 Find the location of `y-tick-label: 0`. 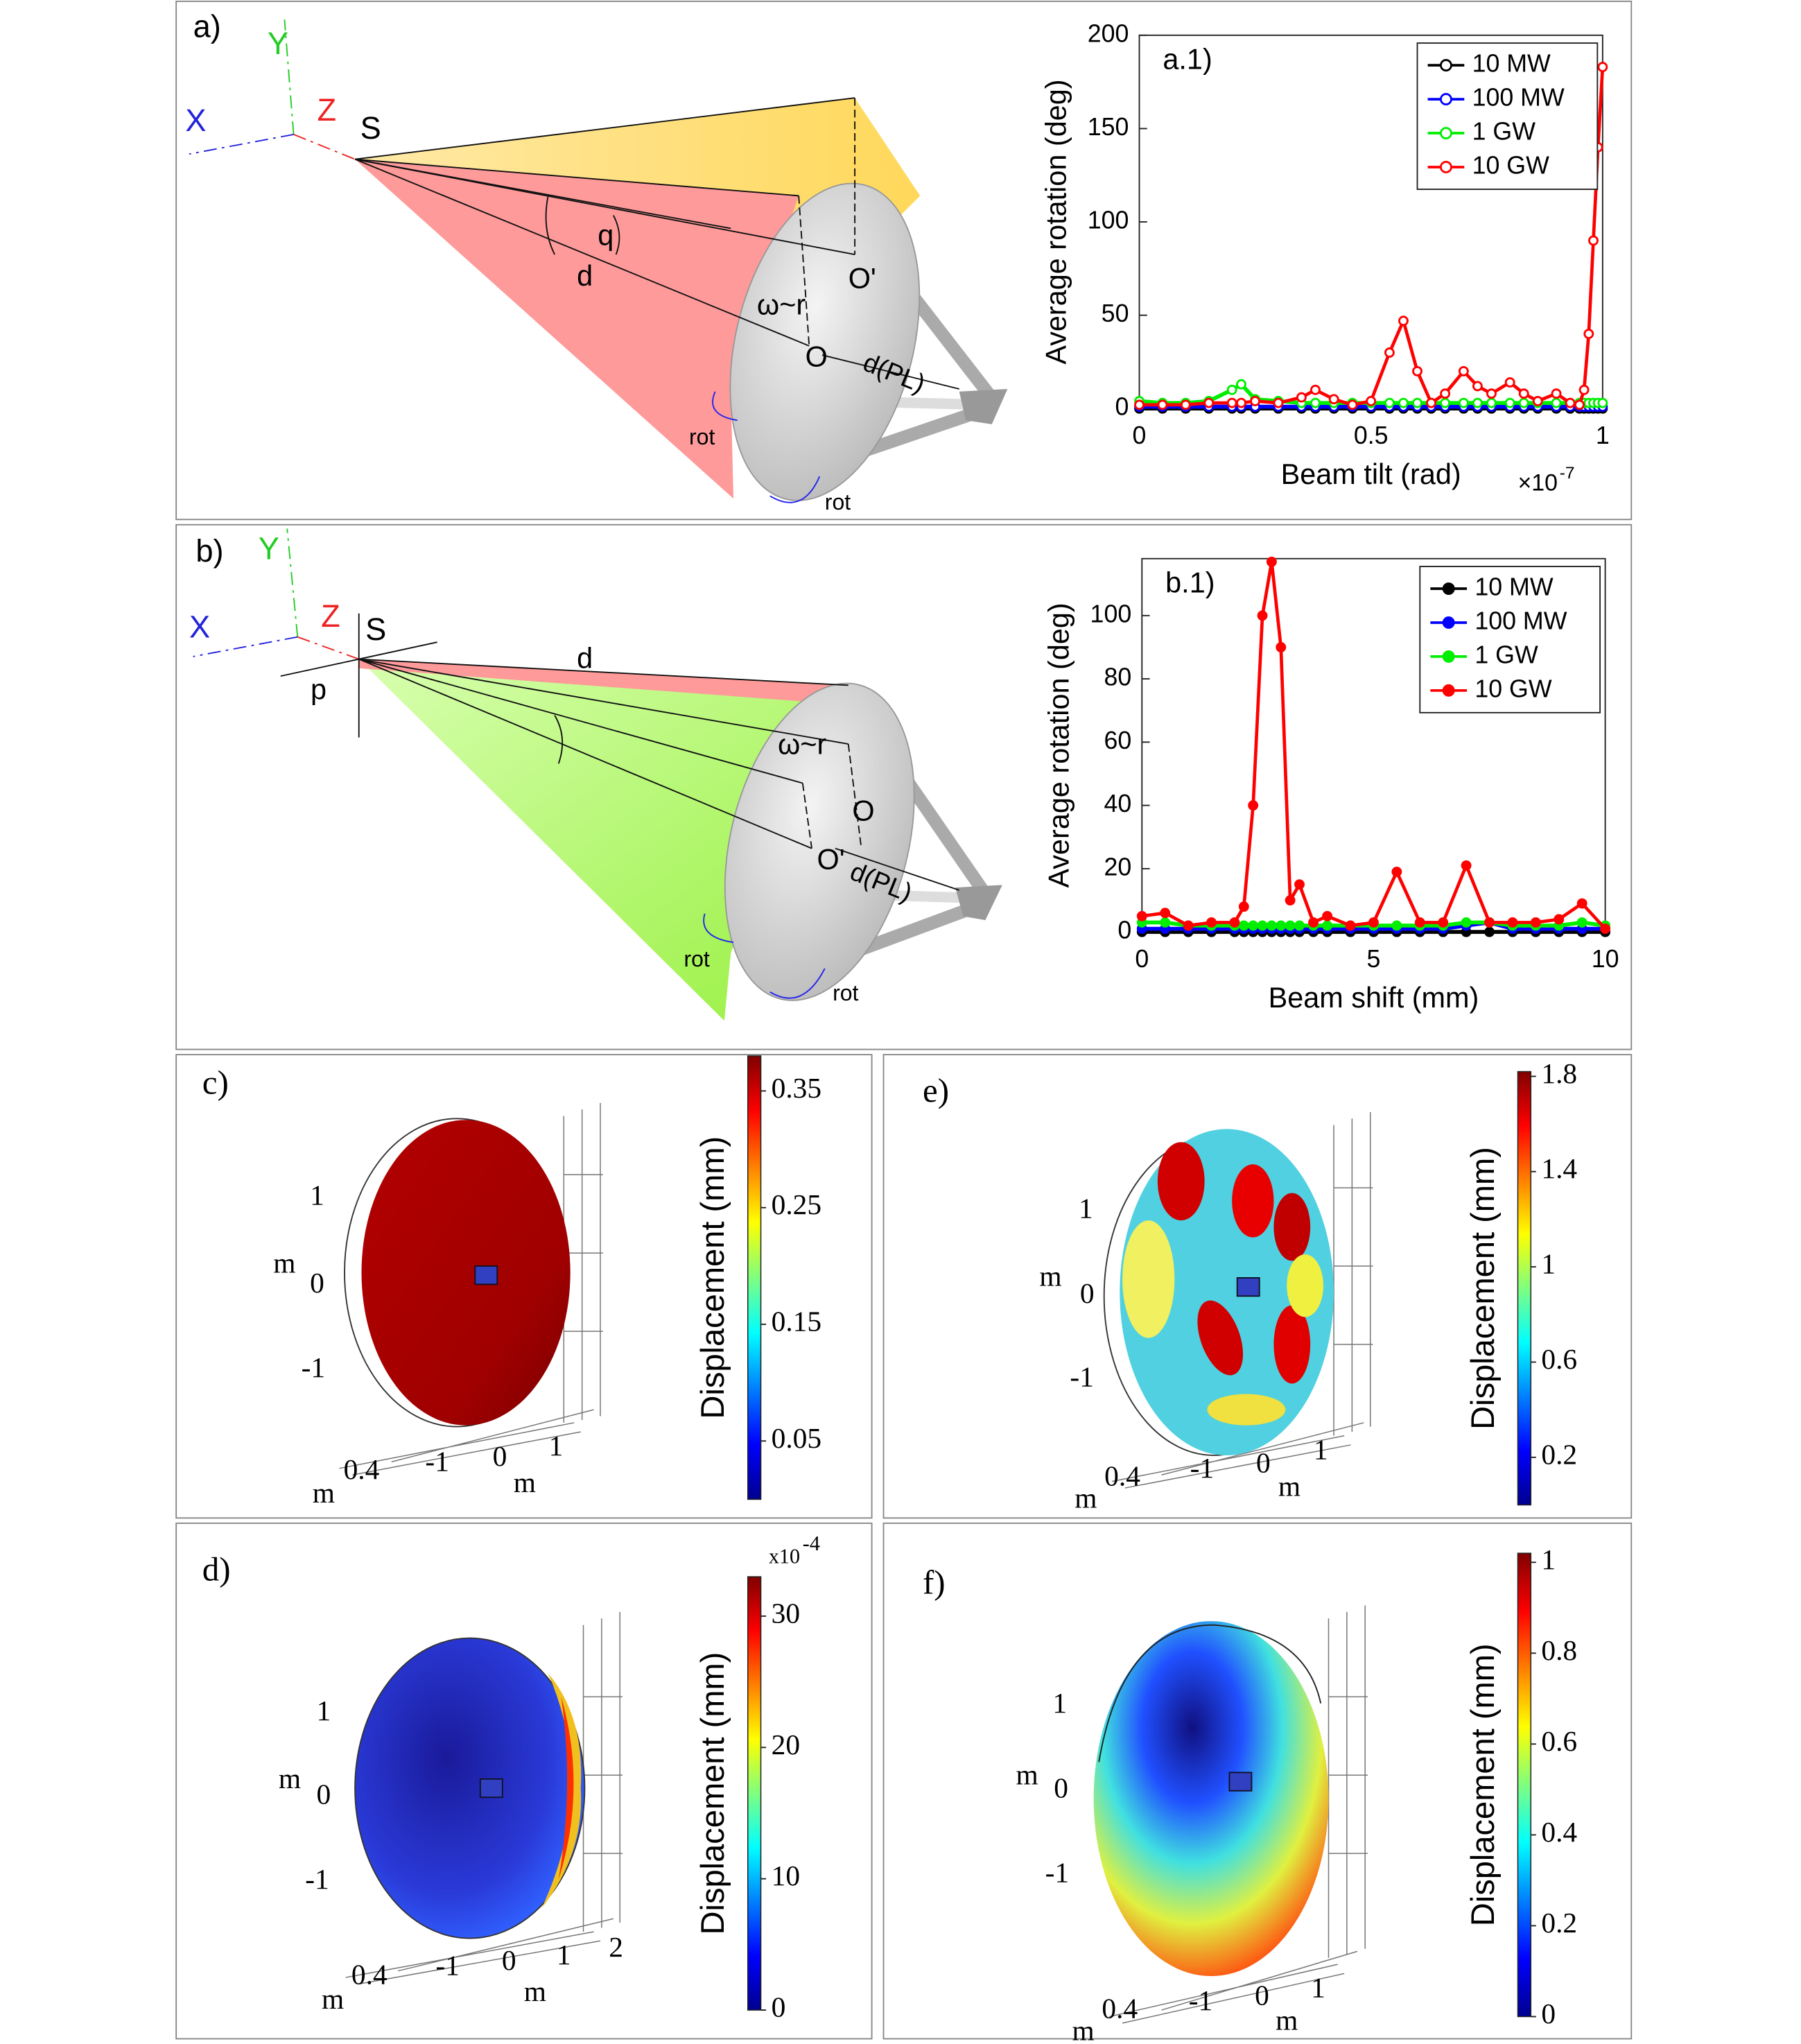

y-tick-label: 0 is located at coordinates (1124, 930).